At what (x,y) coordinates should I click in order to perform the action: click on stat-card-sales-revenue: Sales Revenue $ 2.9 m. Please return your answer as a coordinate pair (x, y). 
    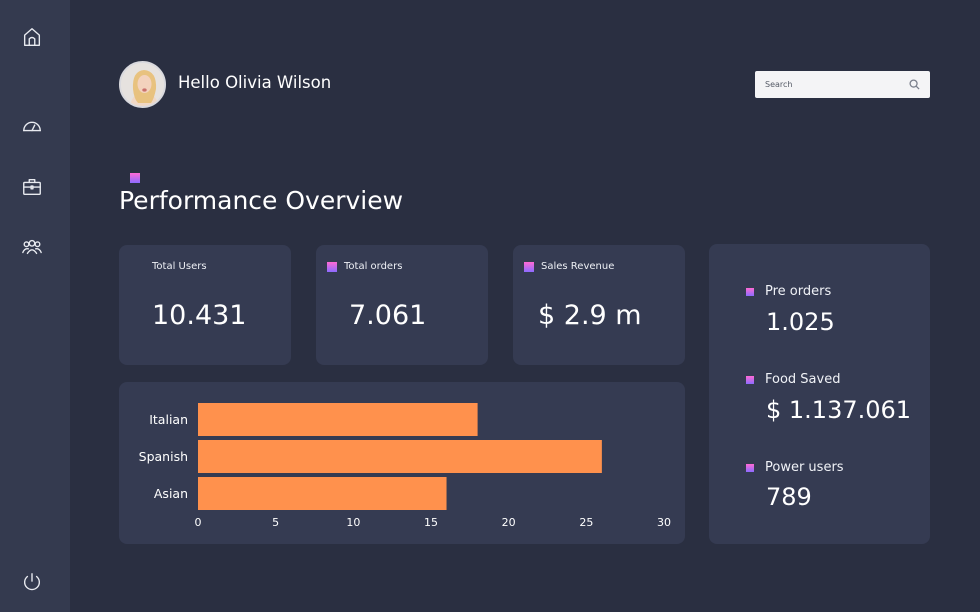
    Looking at the image, I should click on (599, 305).